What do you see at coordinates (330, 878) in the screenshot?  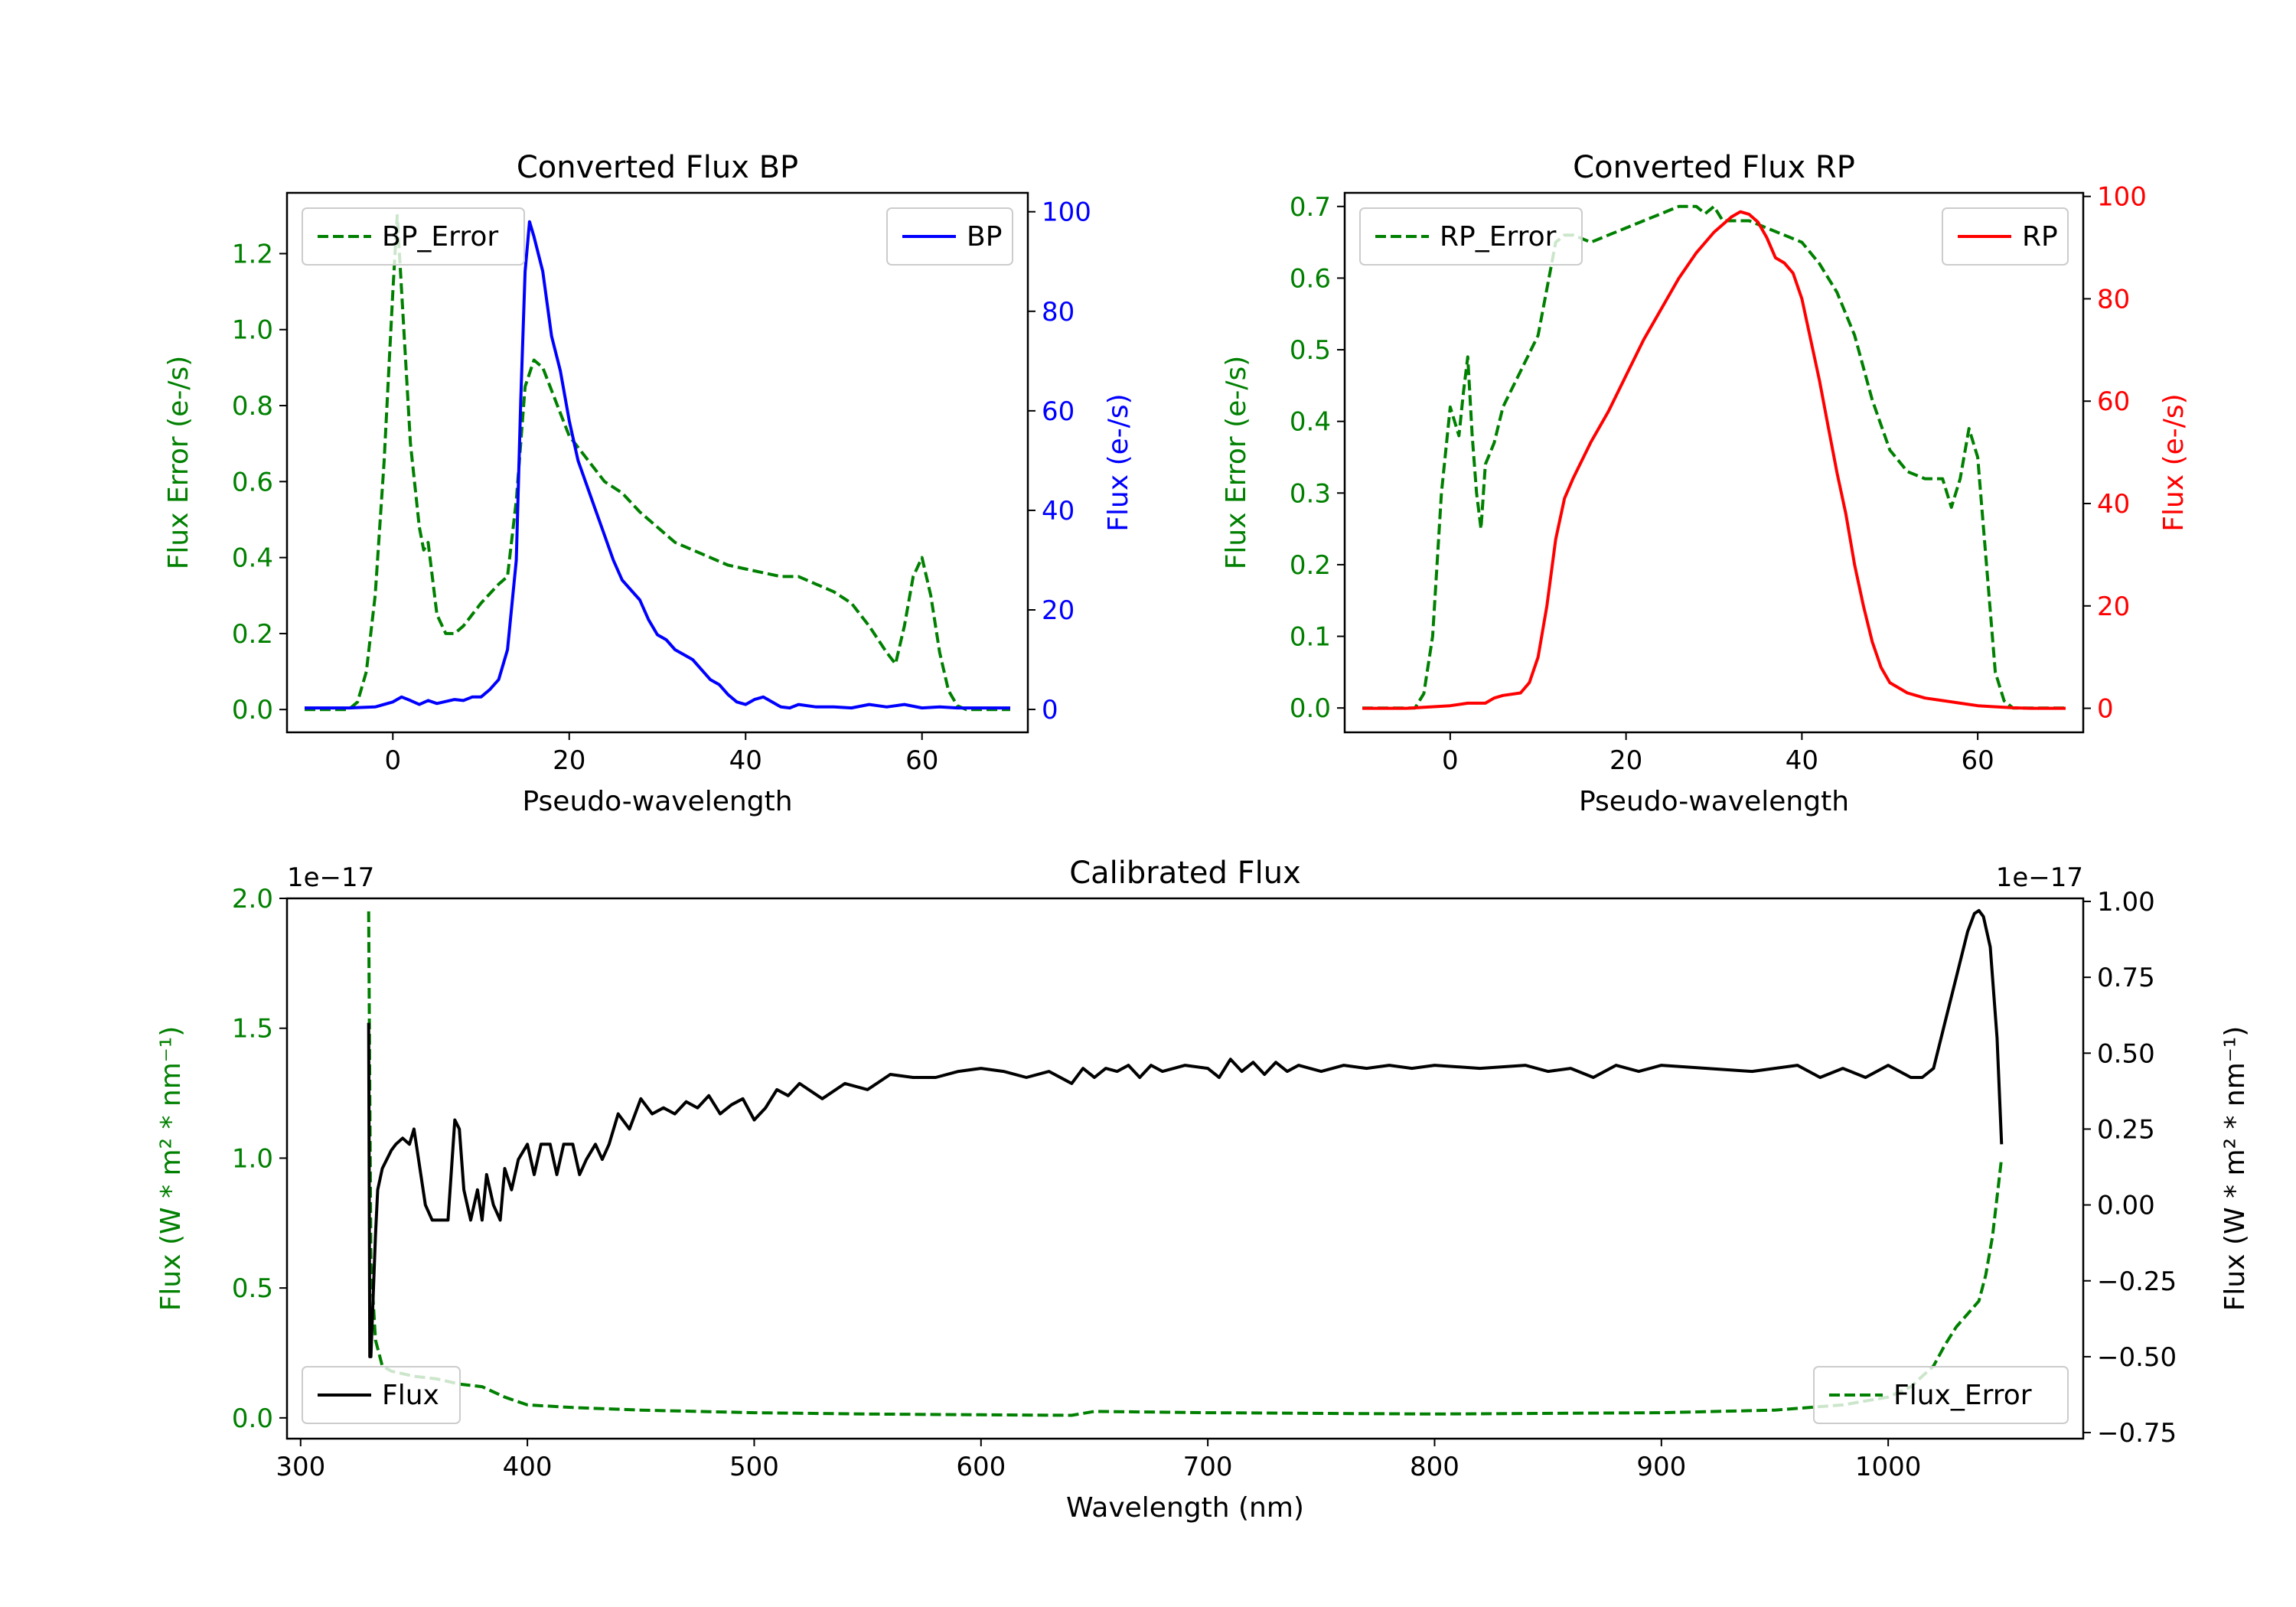 I see `calibrated-offset-left: 1e−17` at bounding box center [330, 878].